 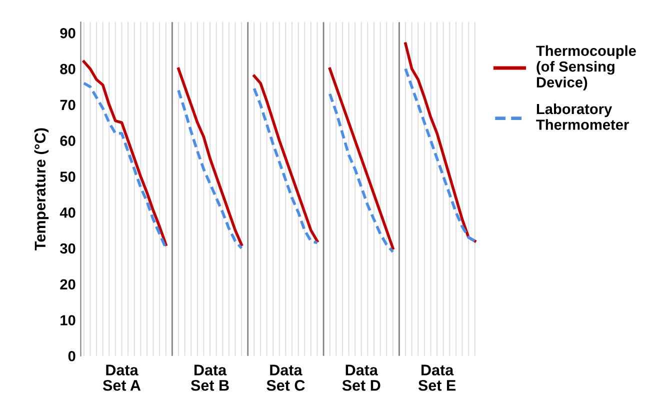 I want to click on x-tick-label: Data Set E, so click(x=437, y=377).